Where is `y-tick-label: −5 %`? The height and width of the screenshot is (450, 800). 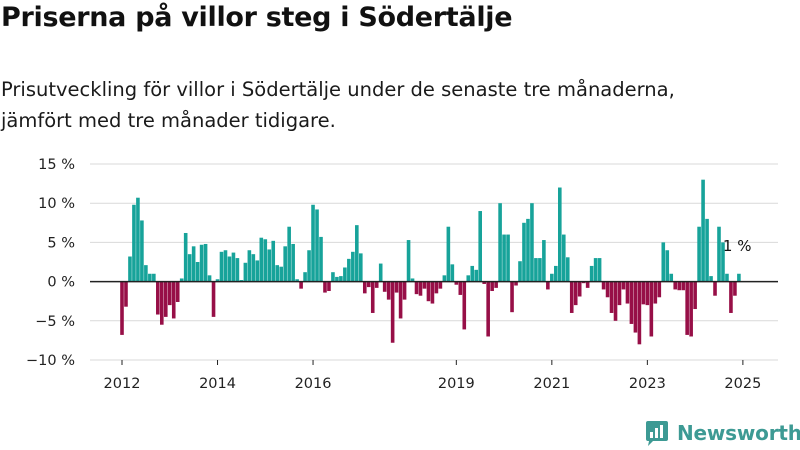 y-tick-label: −5 % is located at coordinates (55, 322).